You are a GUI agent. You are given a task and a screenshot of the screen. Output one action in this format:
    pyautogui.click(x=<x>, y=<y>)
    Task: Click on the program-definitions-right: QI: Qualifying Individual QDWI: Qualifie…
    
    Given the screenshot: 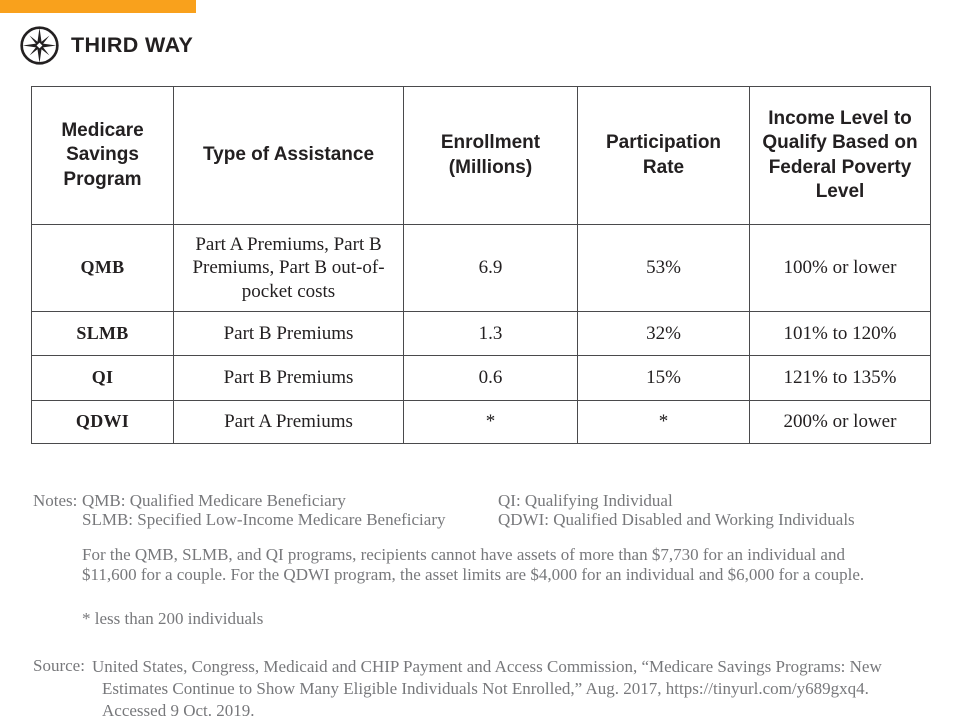 What is the action you would take?
    pyautogui.click(x=676, y=510)
    